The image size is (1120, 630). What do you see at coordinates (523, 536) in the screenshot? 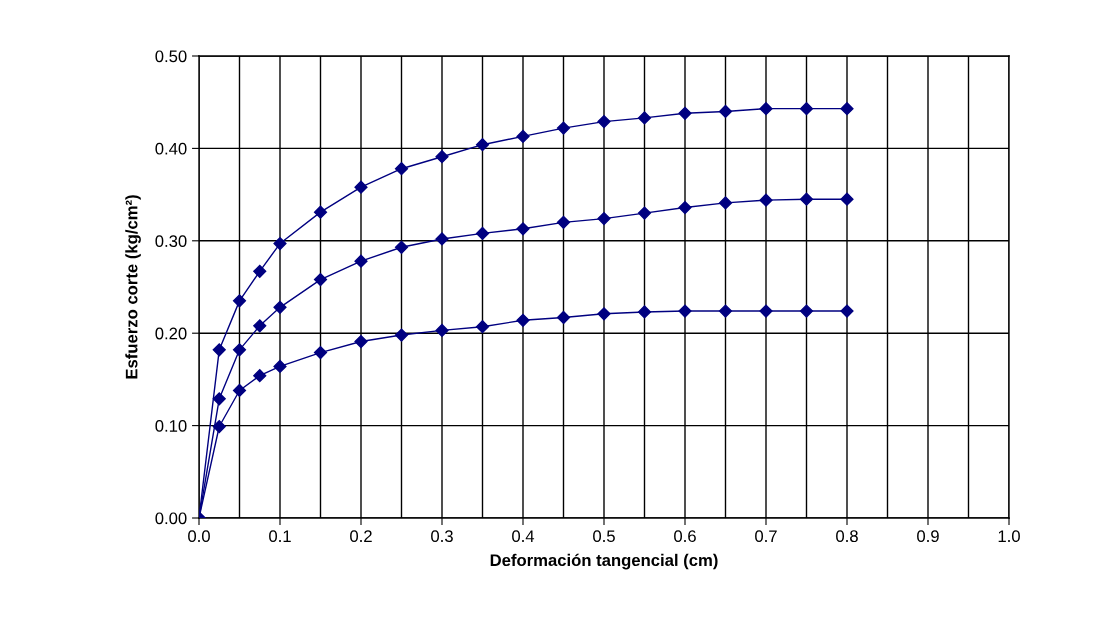
I see `x-tick-label: 0.4` at bounding box center [523, 536].